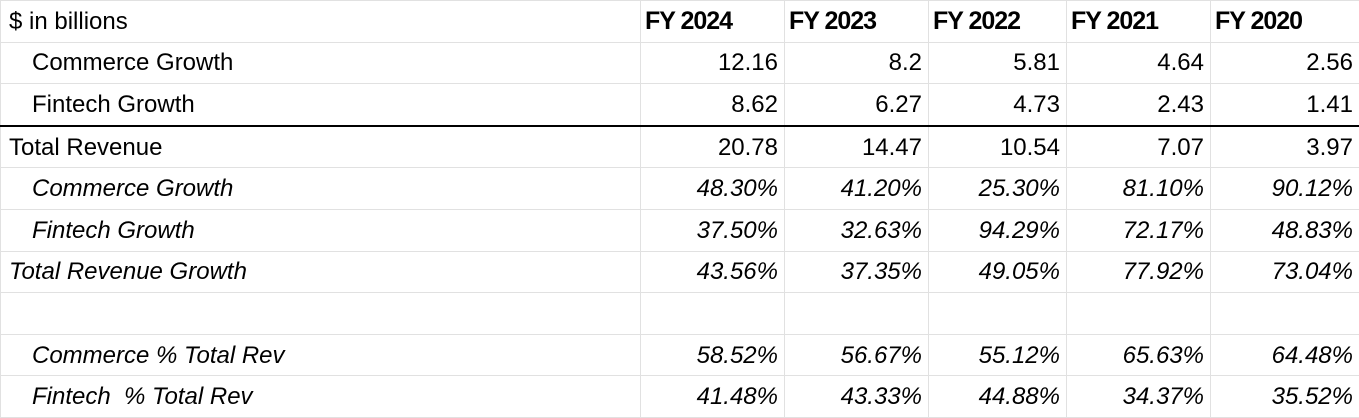 The height and width of the screenshot is (418, 1359). I want to click on value-cell: 37.35%, so click(856, 272).